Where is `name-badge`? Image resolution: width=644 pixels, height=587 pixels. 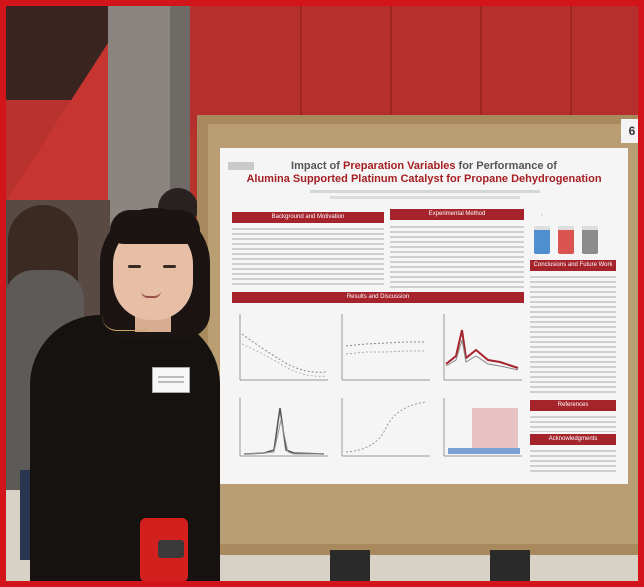 name-badge is located at coordinates (171, 380).